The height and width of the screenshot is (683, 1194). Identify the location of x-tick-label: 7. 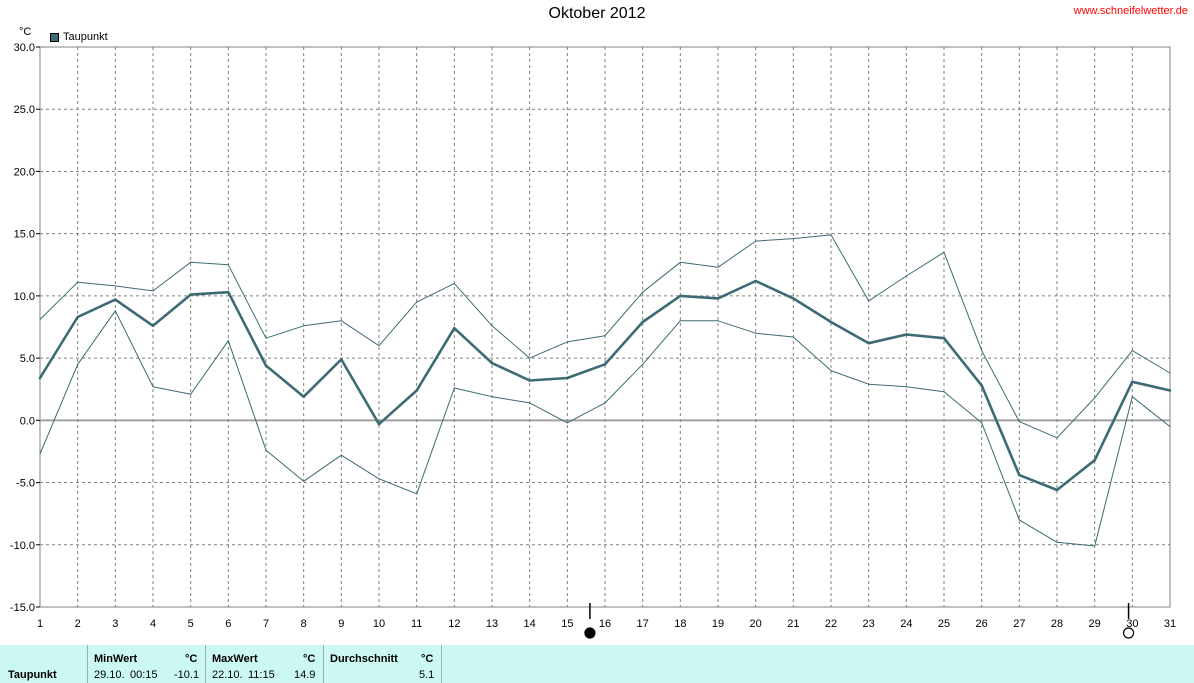
(266, 624).